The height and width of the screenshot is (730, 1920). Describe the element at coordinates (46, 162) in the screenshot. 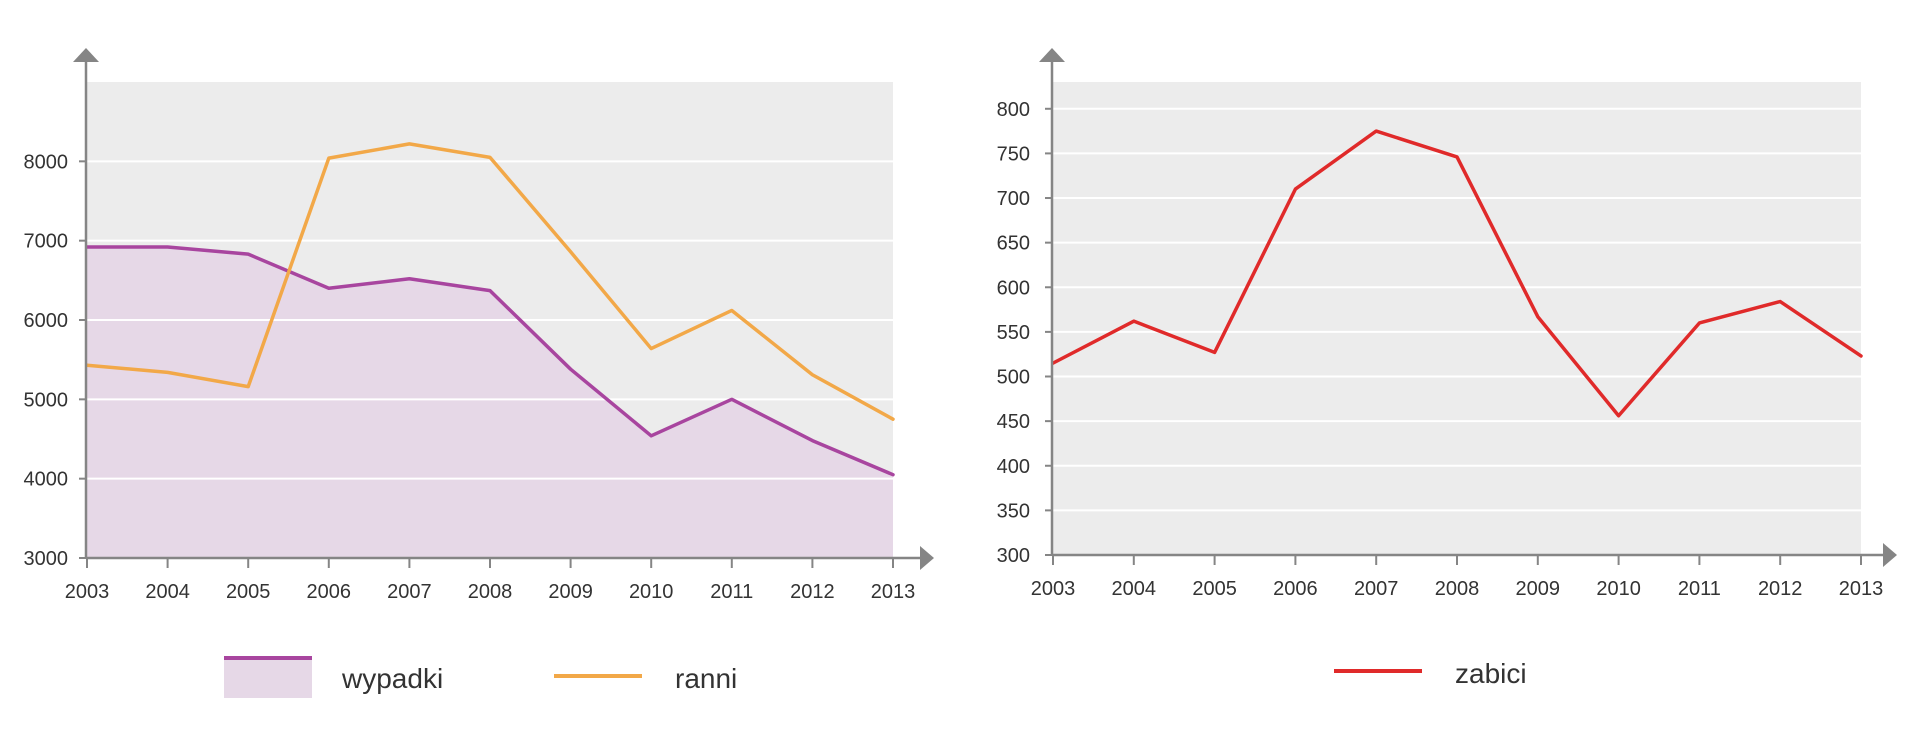

I see `y-tick-label: 8000` at that location.